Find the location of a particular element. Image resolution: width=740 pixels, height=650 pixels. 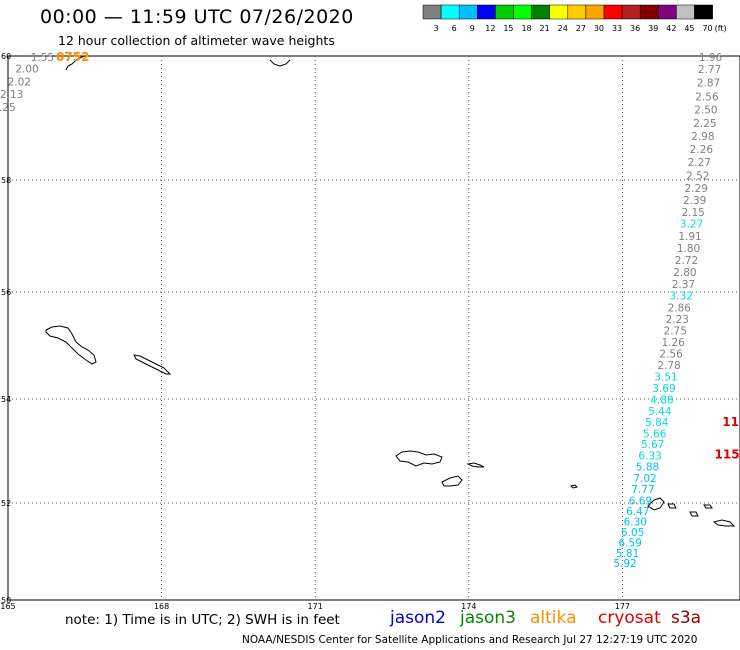

track-altika: 1.552.002.022.132.25 0752 is located at coordinates (44, 82).